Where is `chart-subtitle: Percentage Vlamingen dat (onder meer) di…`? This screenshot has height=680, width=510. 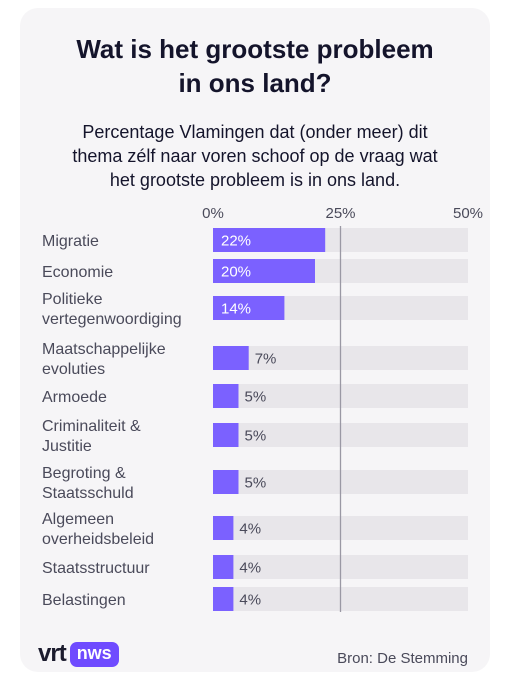
chart-subtitle: Percentage Vlamingen dat (onder meer) di… is located at coordinates (255, 156).